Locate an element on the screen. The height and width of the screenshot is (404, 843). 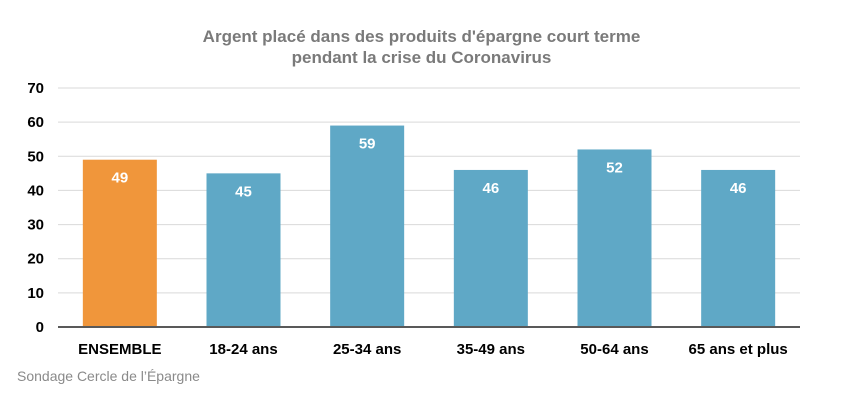
source-note: Sondage Cercle de l’Épargne is located at coordinates (108, 376).